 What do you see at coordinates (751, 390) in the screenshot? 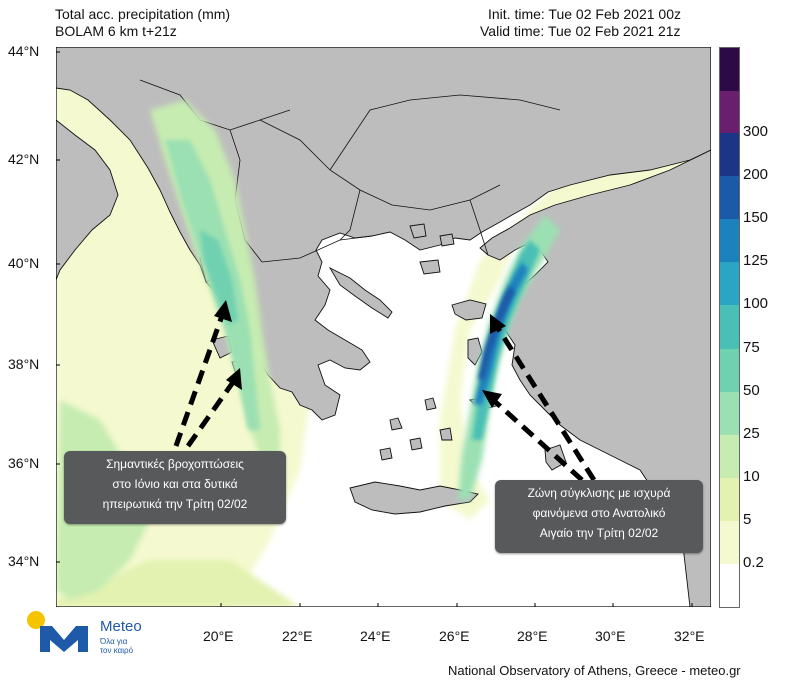
I see `colorbar-label: 50` at bounding box center [751, 390].